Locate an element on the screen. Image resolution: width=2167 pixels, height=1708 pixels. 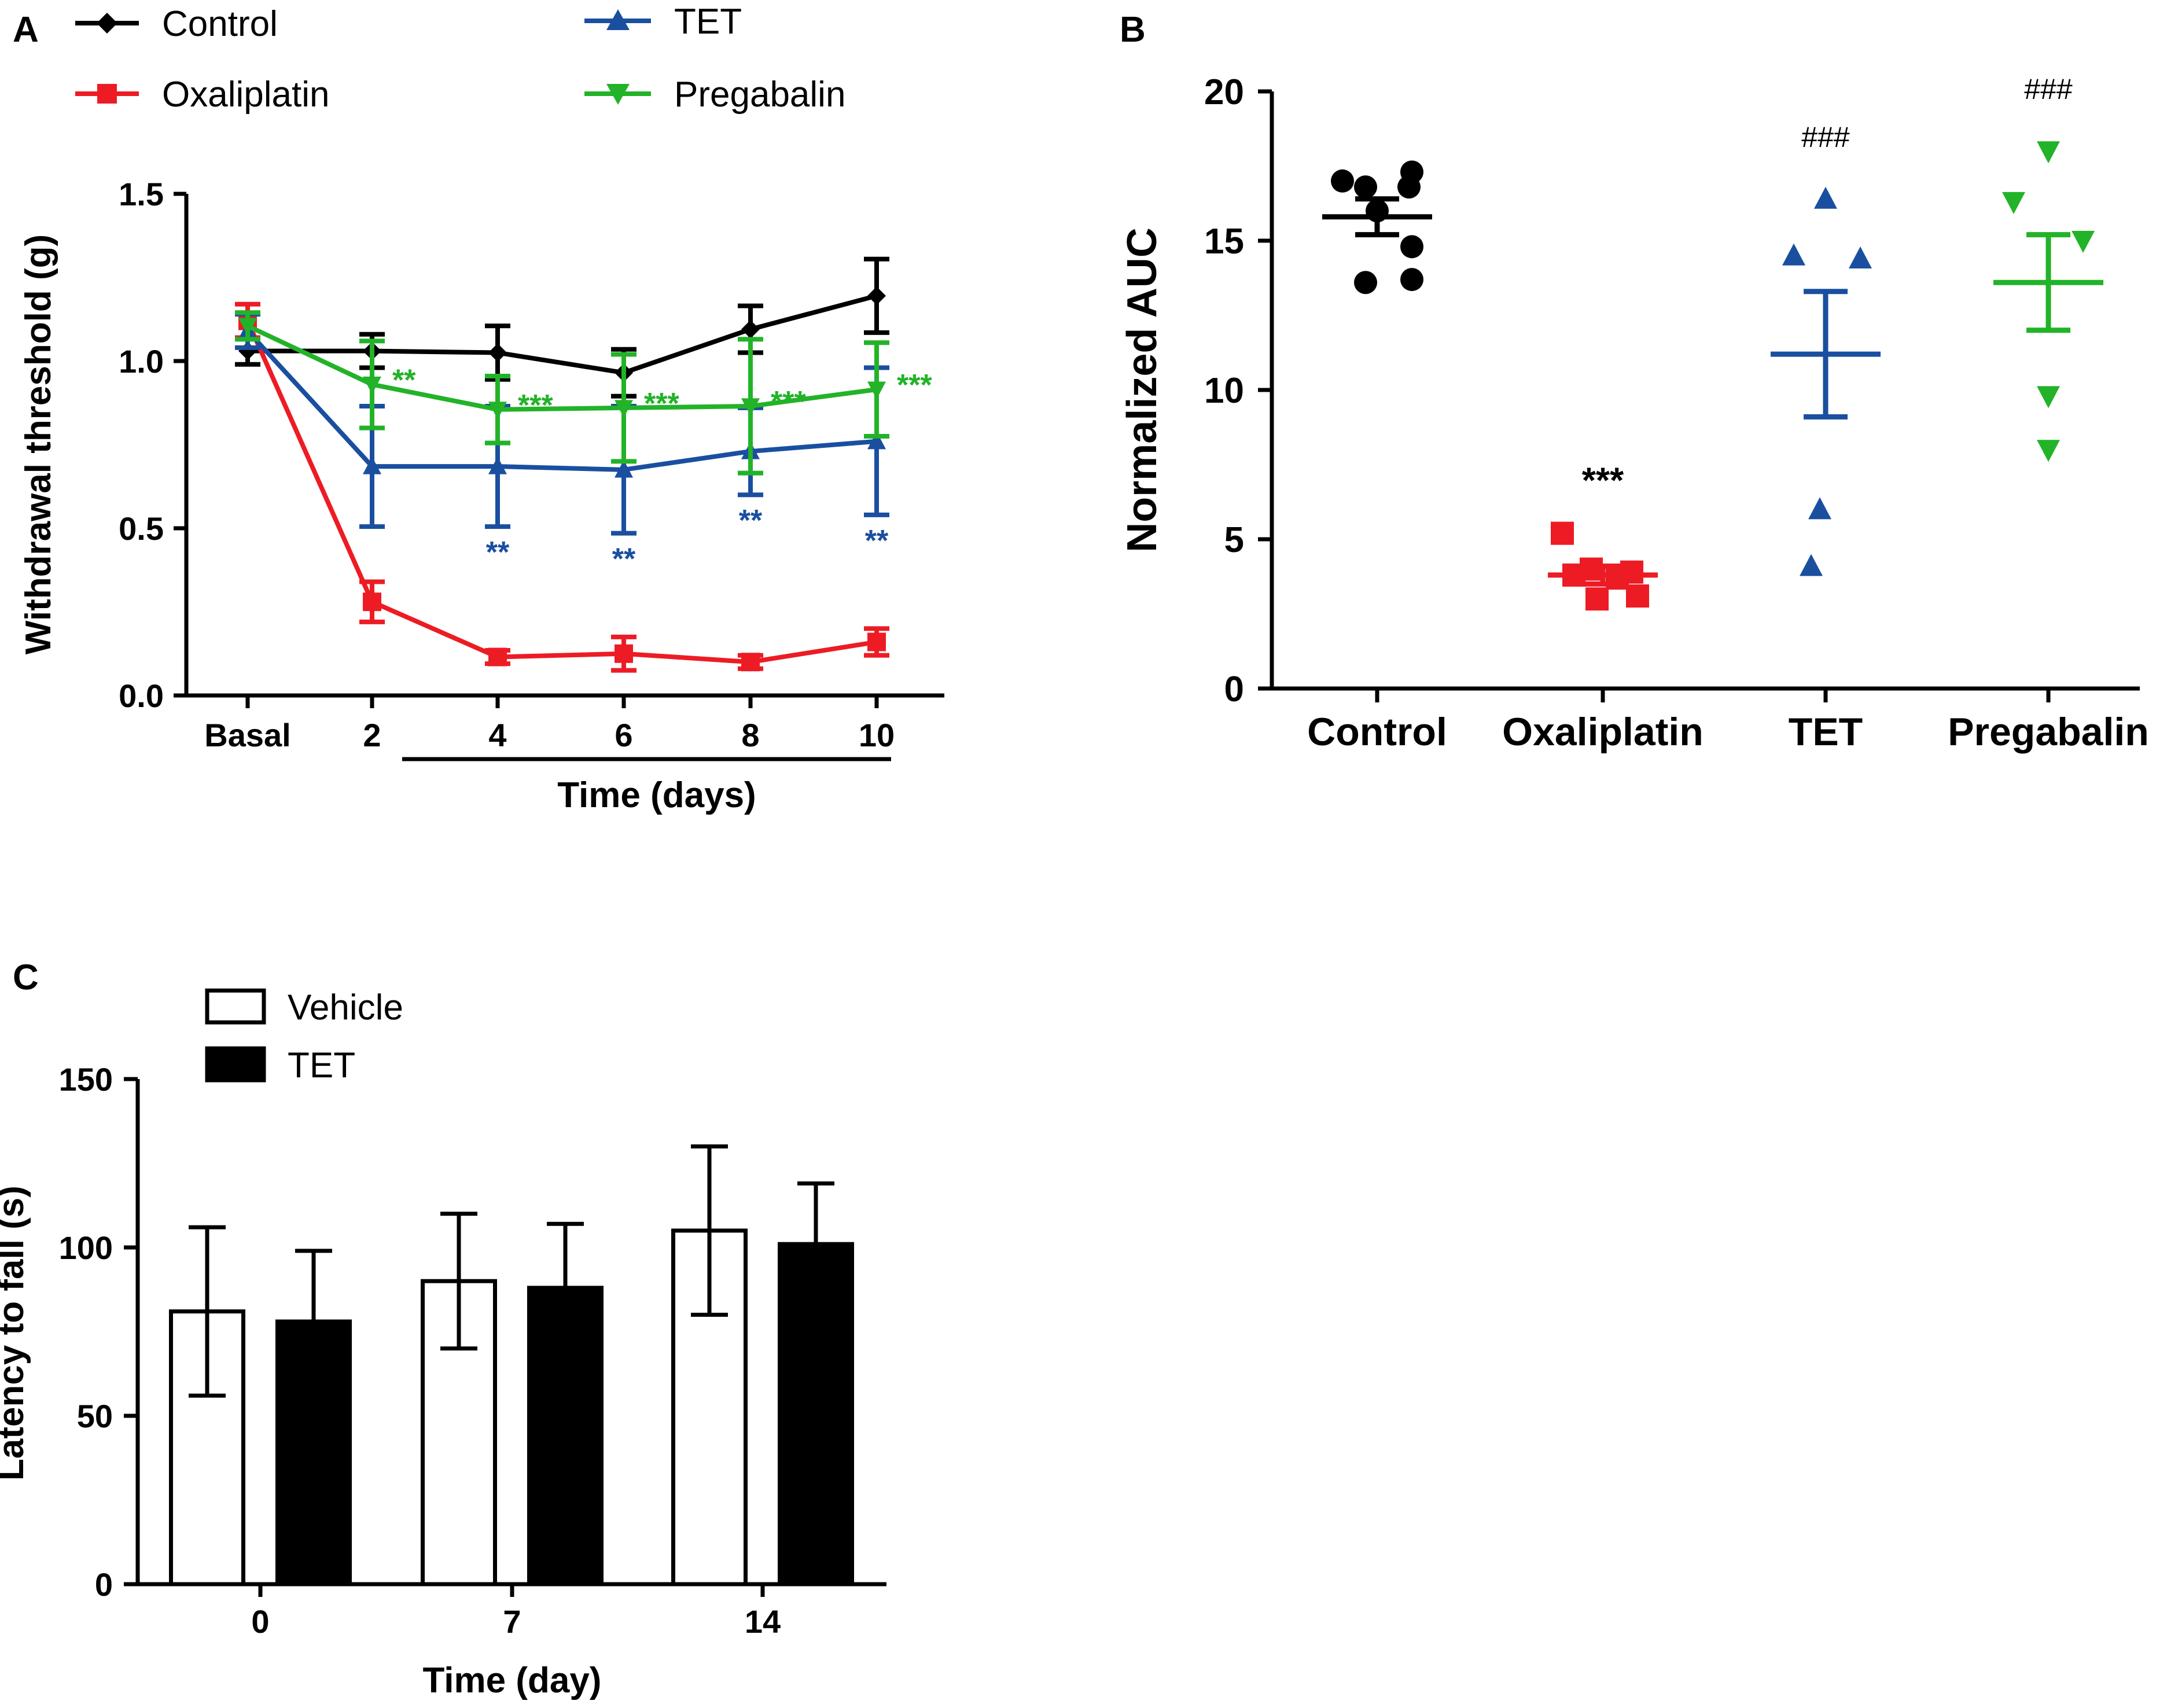
x-tick-label: 2 is located at coordinates (372, 735).